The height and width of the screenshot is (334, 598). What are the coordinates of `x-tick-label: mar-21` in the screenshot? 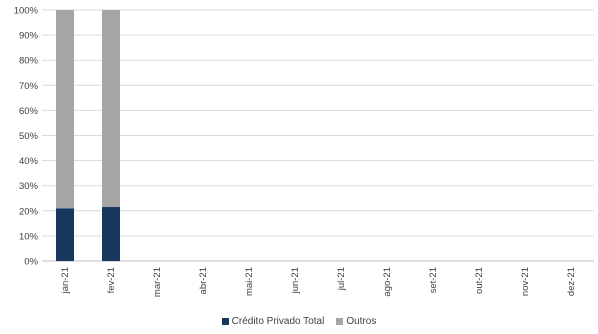 It's located at (157, 282).